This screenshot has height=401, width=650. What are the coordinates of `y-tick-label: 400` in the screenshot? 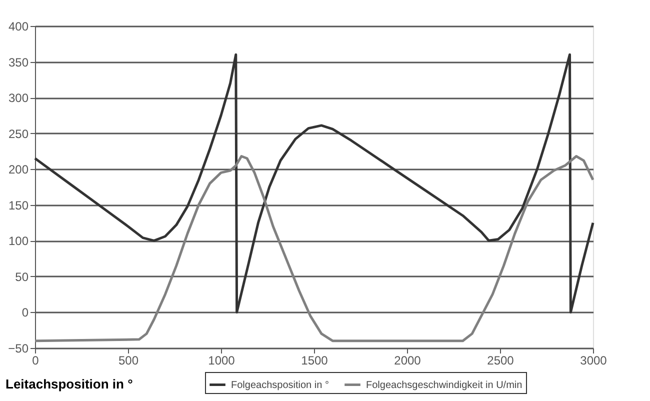 It's located at (18, 27).